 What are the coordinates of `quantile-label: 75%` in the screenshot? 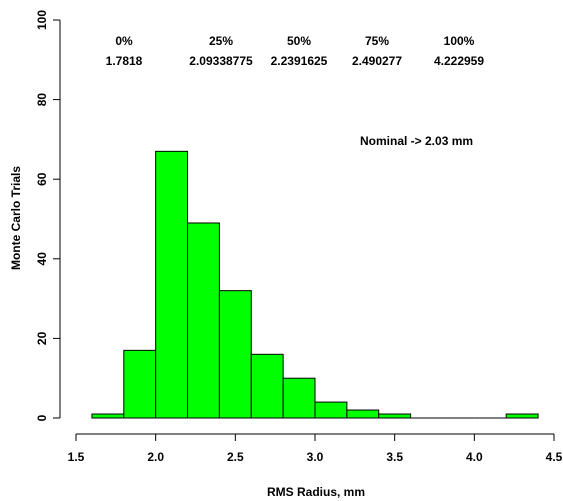 It's located at (377, 41).